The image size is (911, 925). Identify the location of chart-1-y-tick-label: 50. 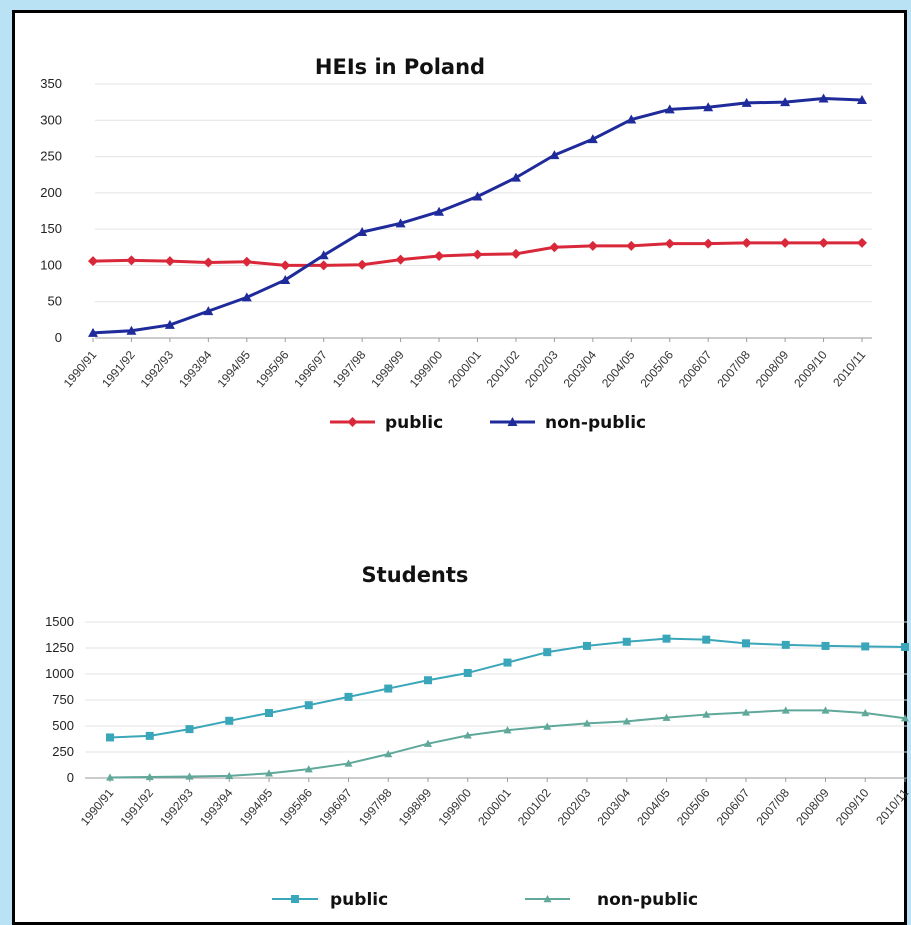
(55, 301).